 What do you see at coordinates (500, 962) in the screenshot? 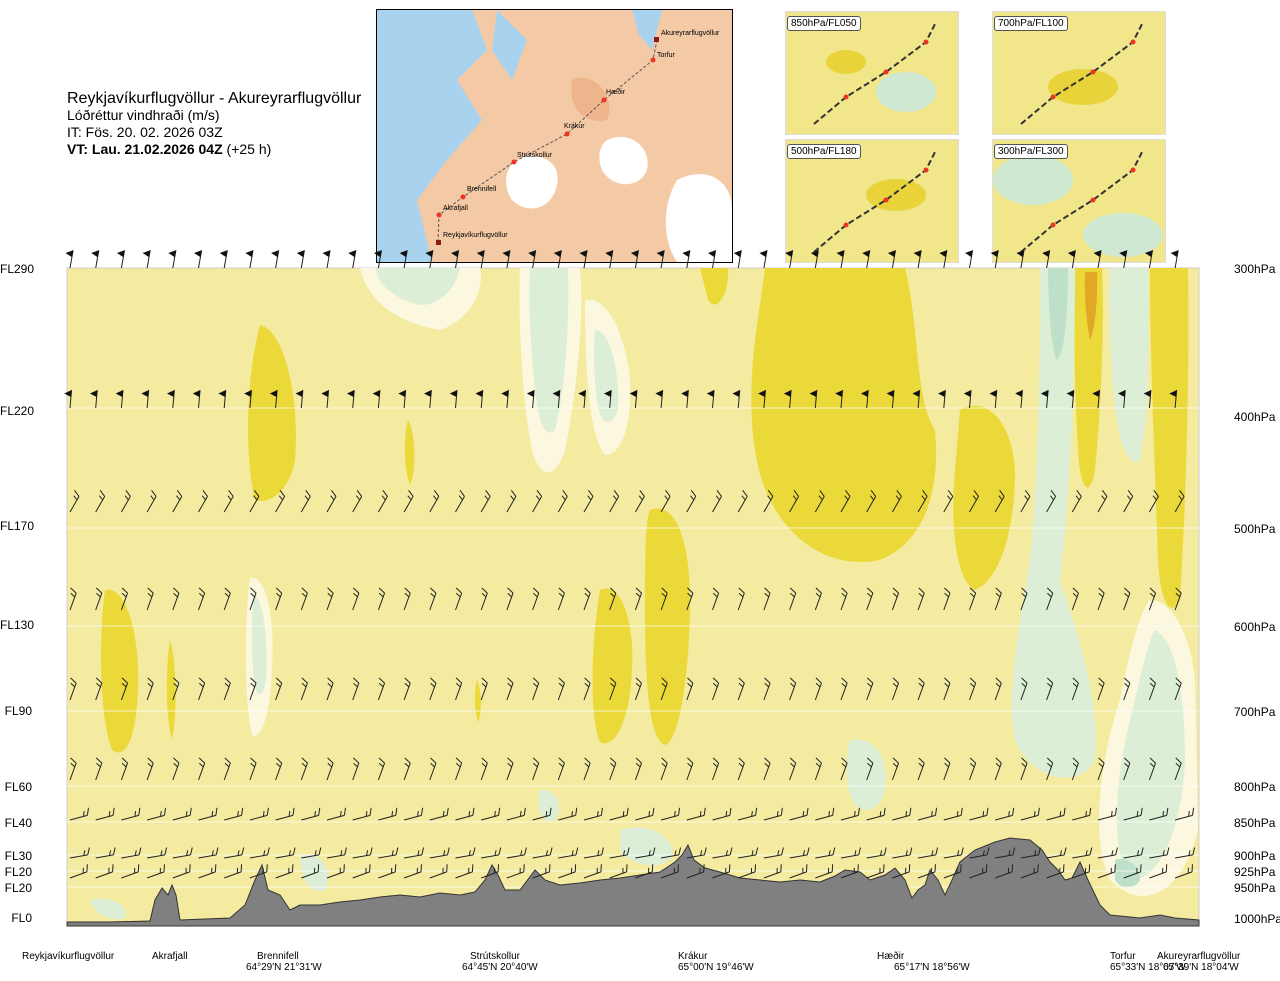
I see `station-strutskollur: Strútskollur 64°45'N 20°40'W` at bounding box center [500, 962].